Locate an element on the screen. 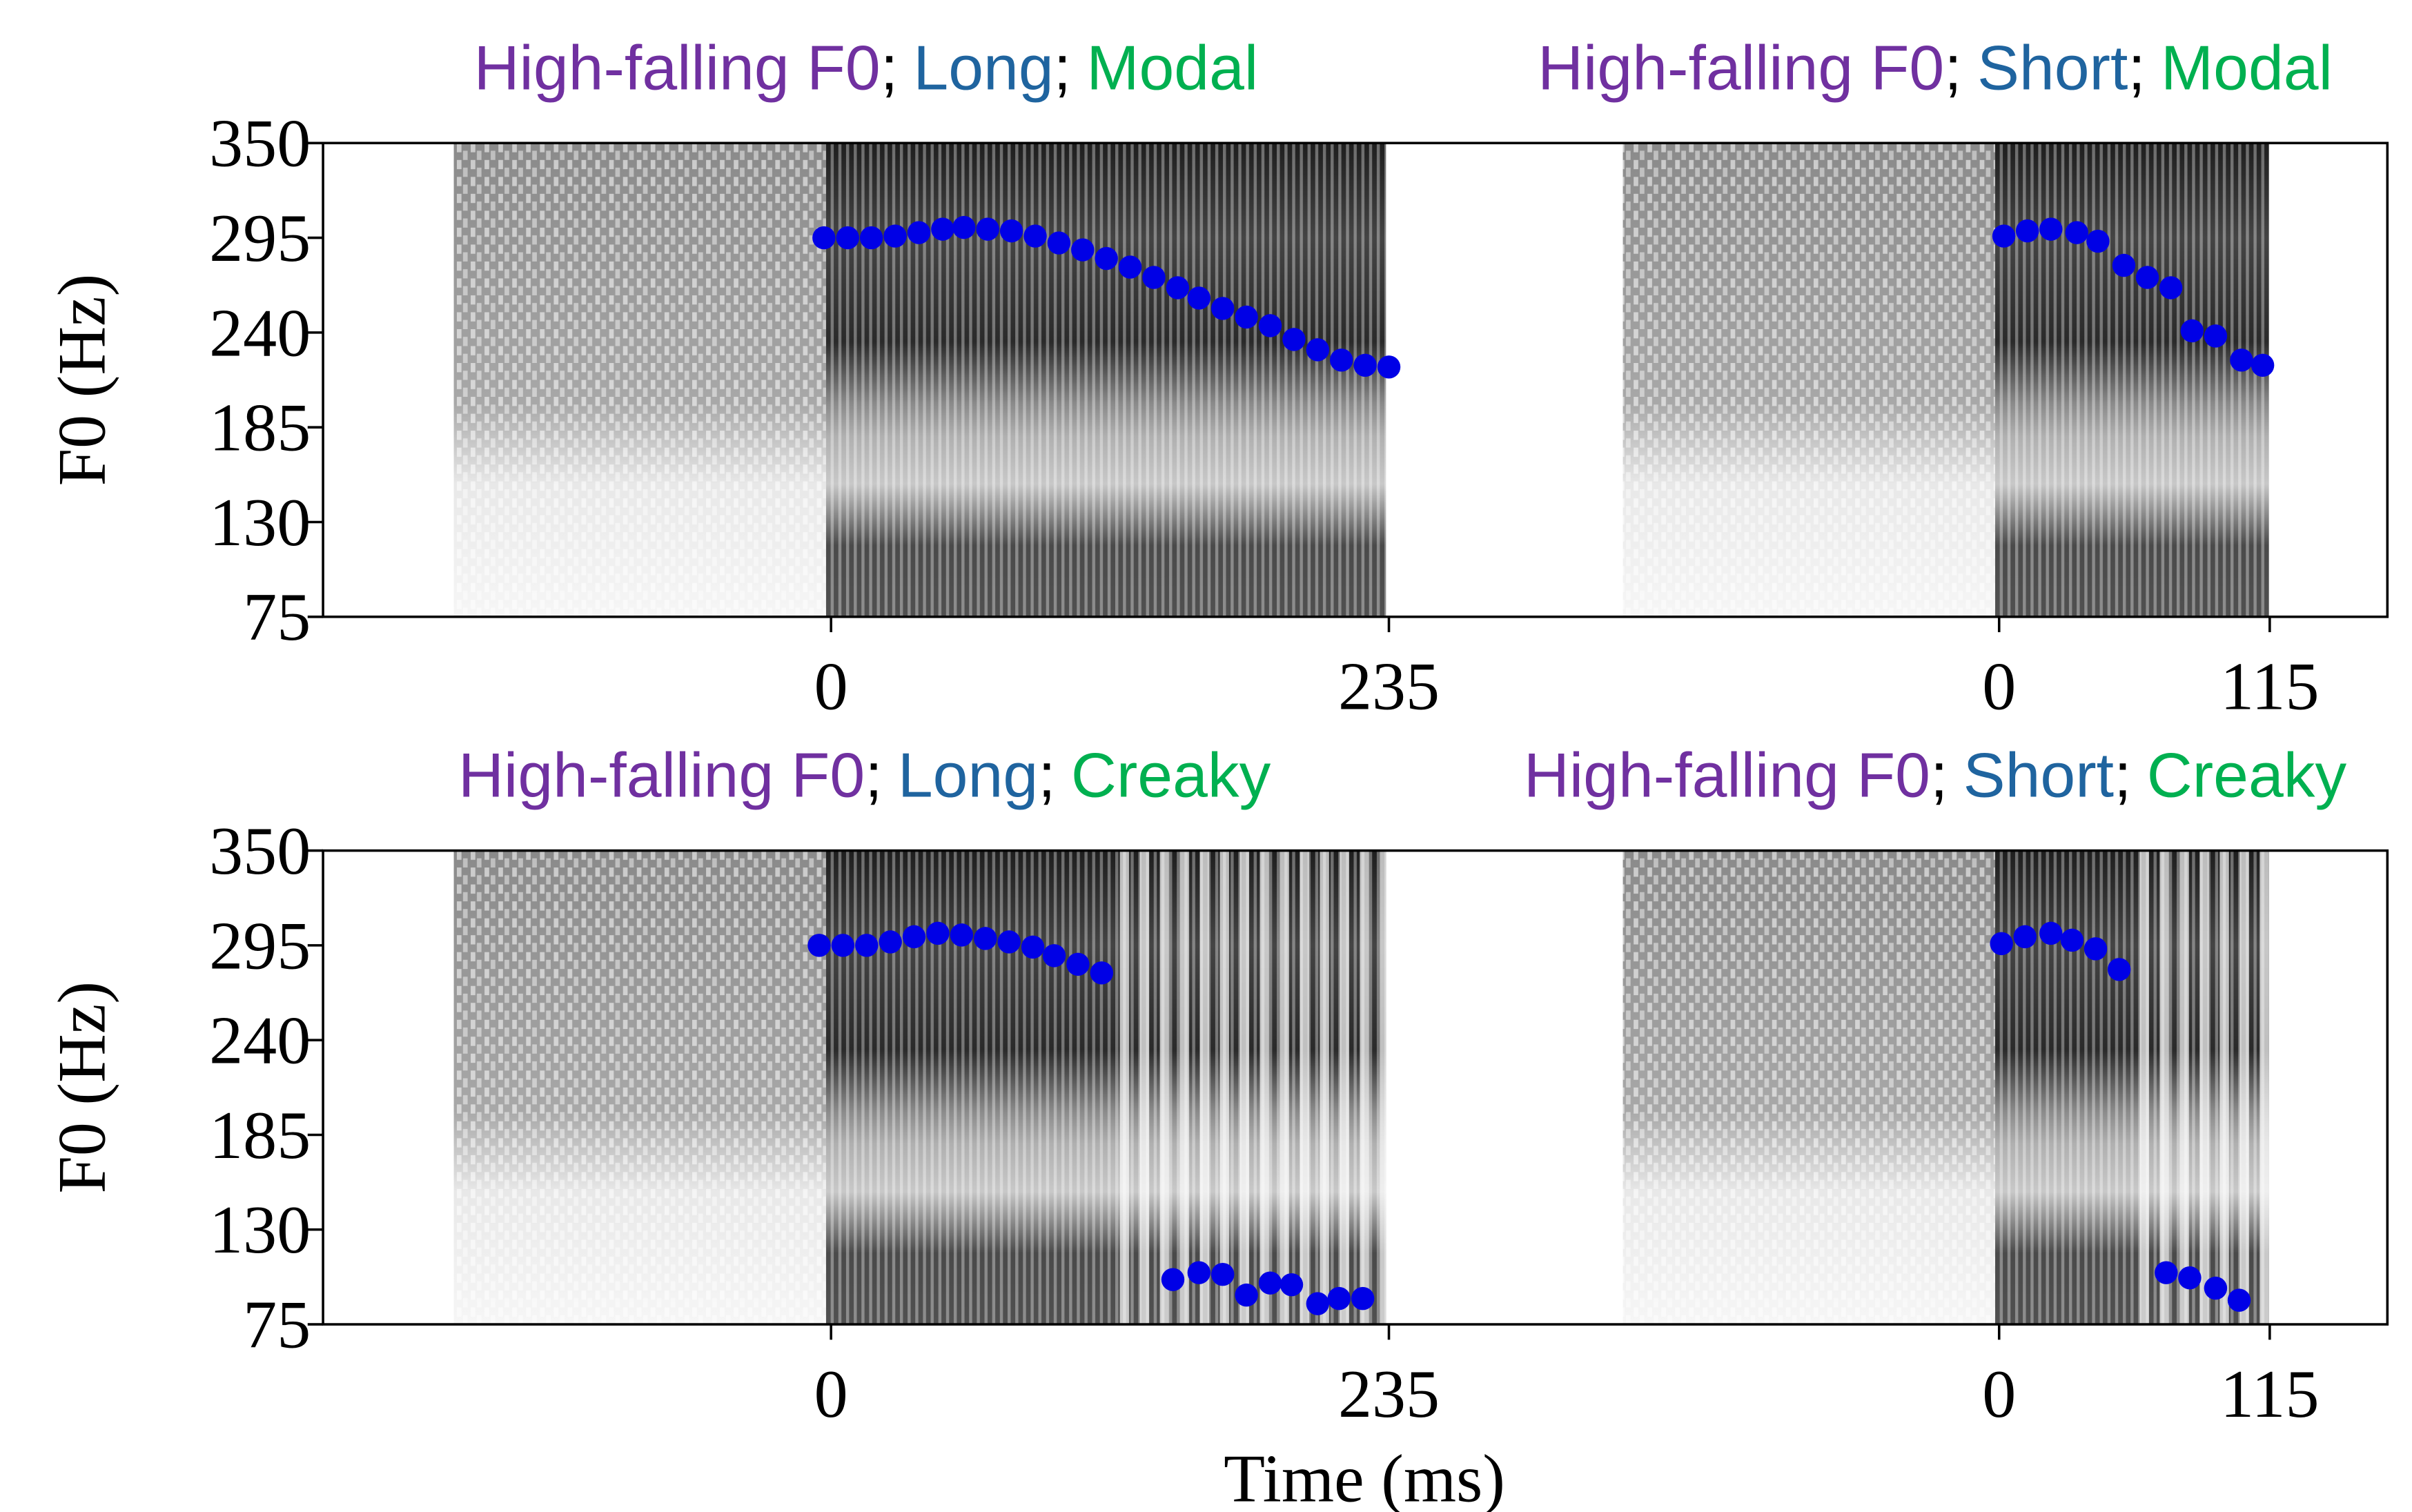 The width and height of the screenshot is (2412, 1512). panel-title: High-falling F0; Long; Creaky is located at coordinates (865, 775).